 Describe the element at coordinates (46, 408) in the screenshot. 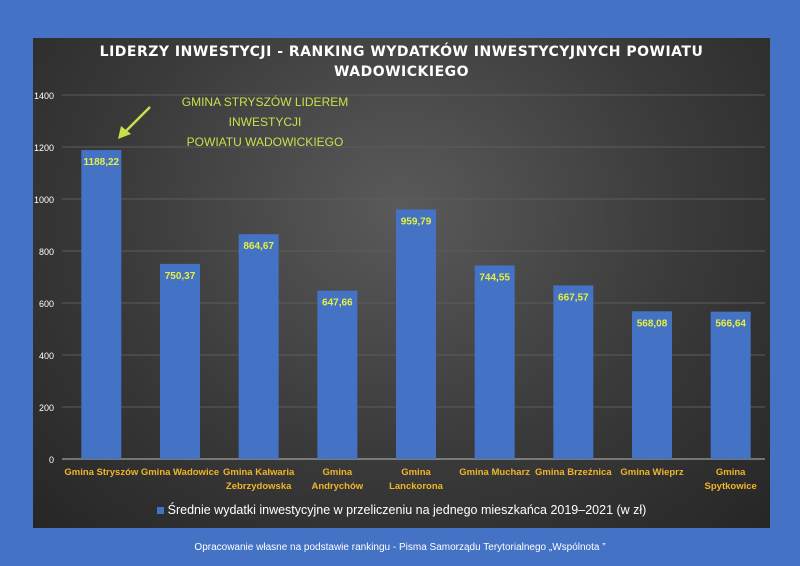

I see `y-tick-label: 200` at that location.